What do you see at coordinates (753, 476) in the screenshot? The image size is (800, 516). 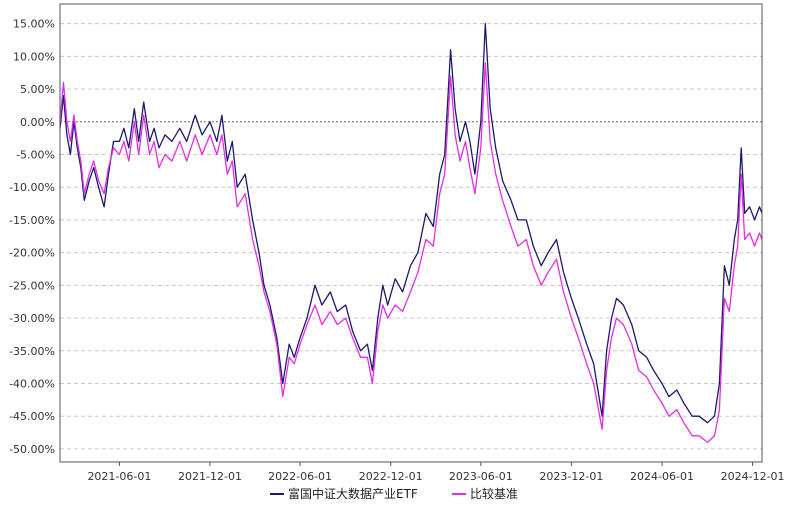 I see `x-tick-label: 2024-12-01` at bounding box center [753, 476].